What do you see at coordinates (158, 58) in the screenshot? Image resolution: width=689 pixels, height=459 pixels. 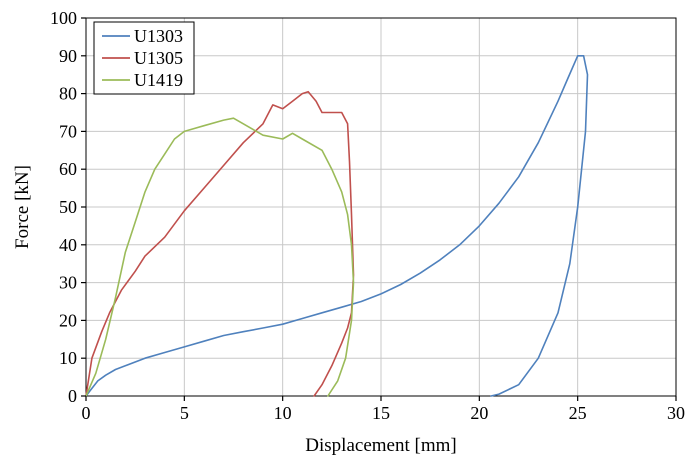 I see `legend-label-u1305: U1305` at bounding box center [158, 58].